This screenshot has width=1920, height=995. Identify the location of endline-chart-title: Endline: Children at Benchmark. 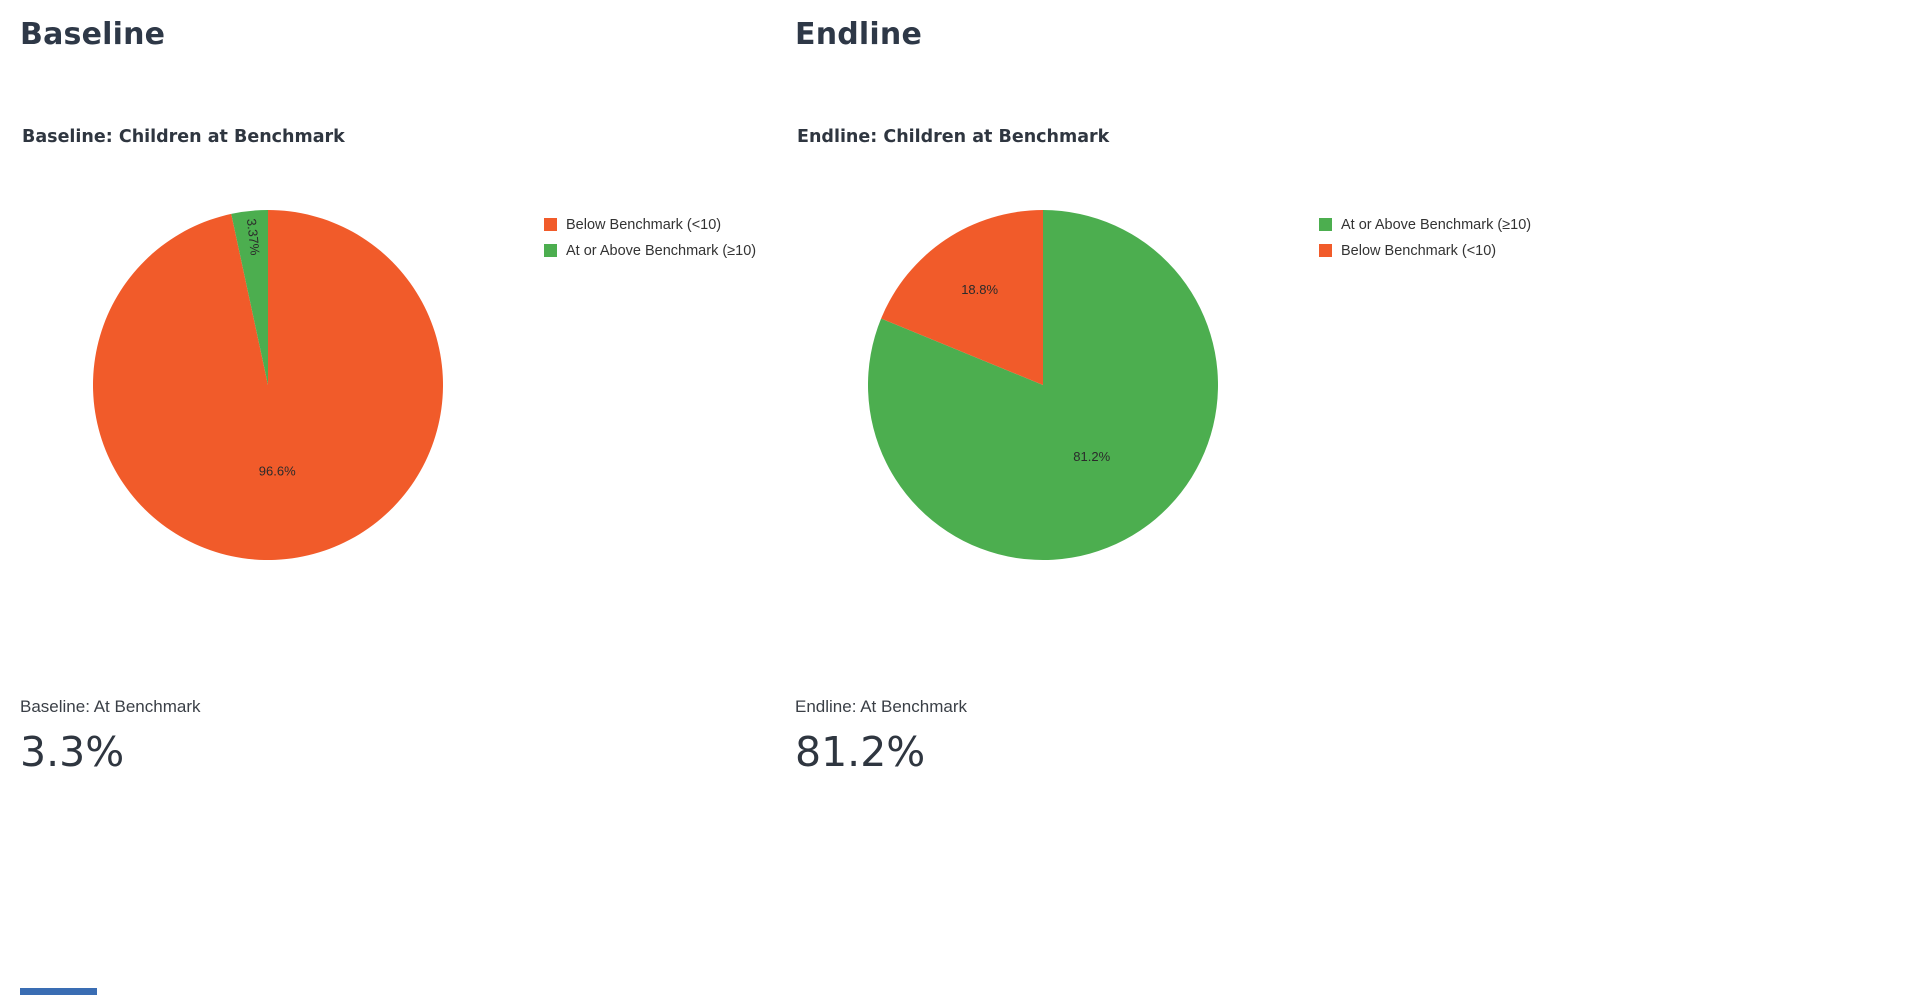
(953, 136).